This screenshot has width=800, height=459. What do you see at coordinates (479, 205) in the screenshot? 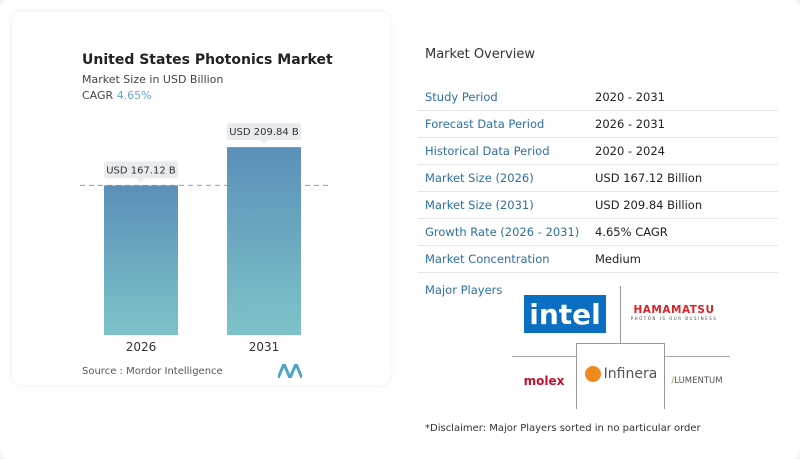
I see `row-label: Market Size (2031)` at bounding box center [479, 205].